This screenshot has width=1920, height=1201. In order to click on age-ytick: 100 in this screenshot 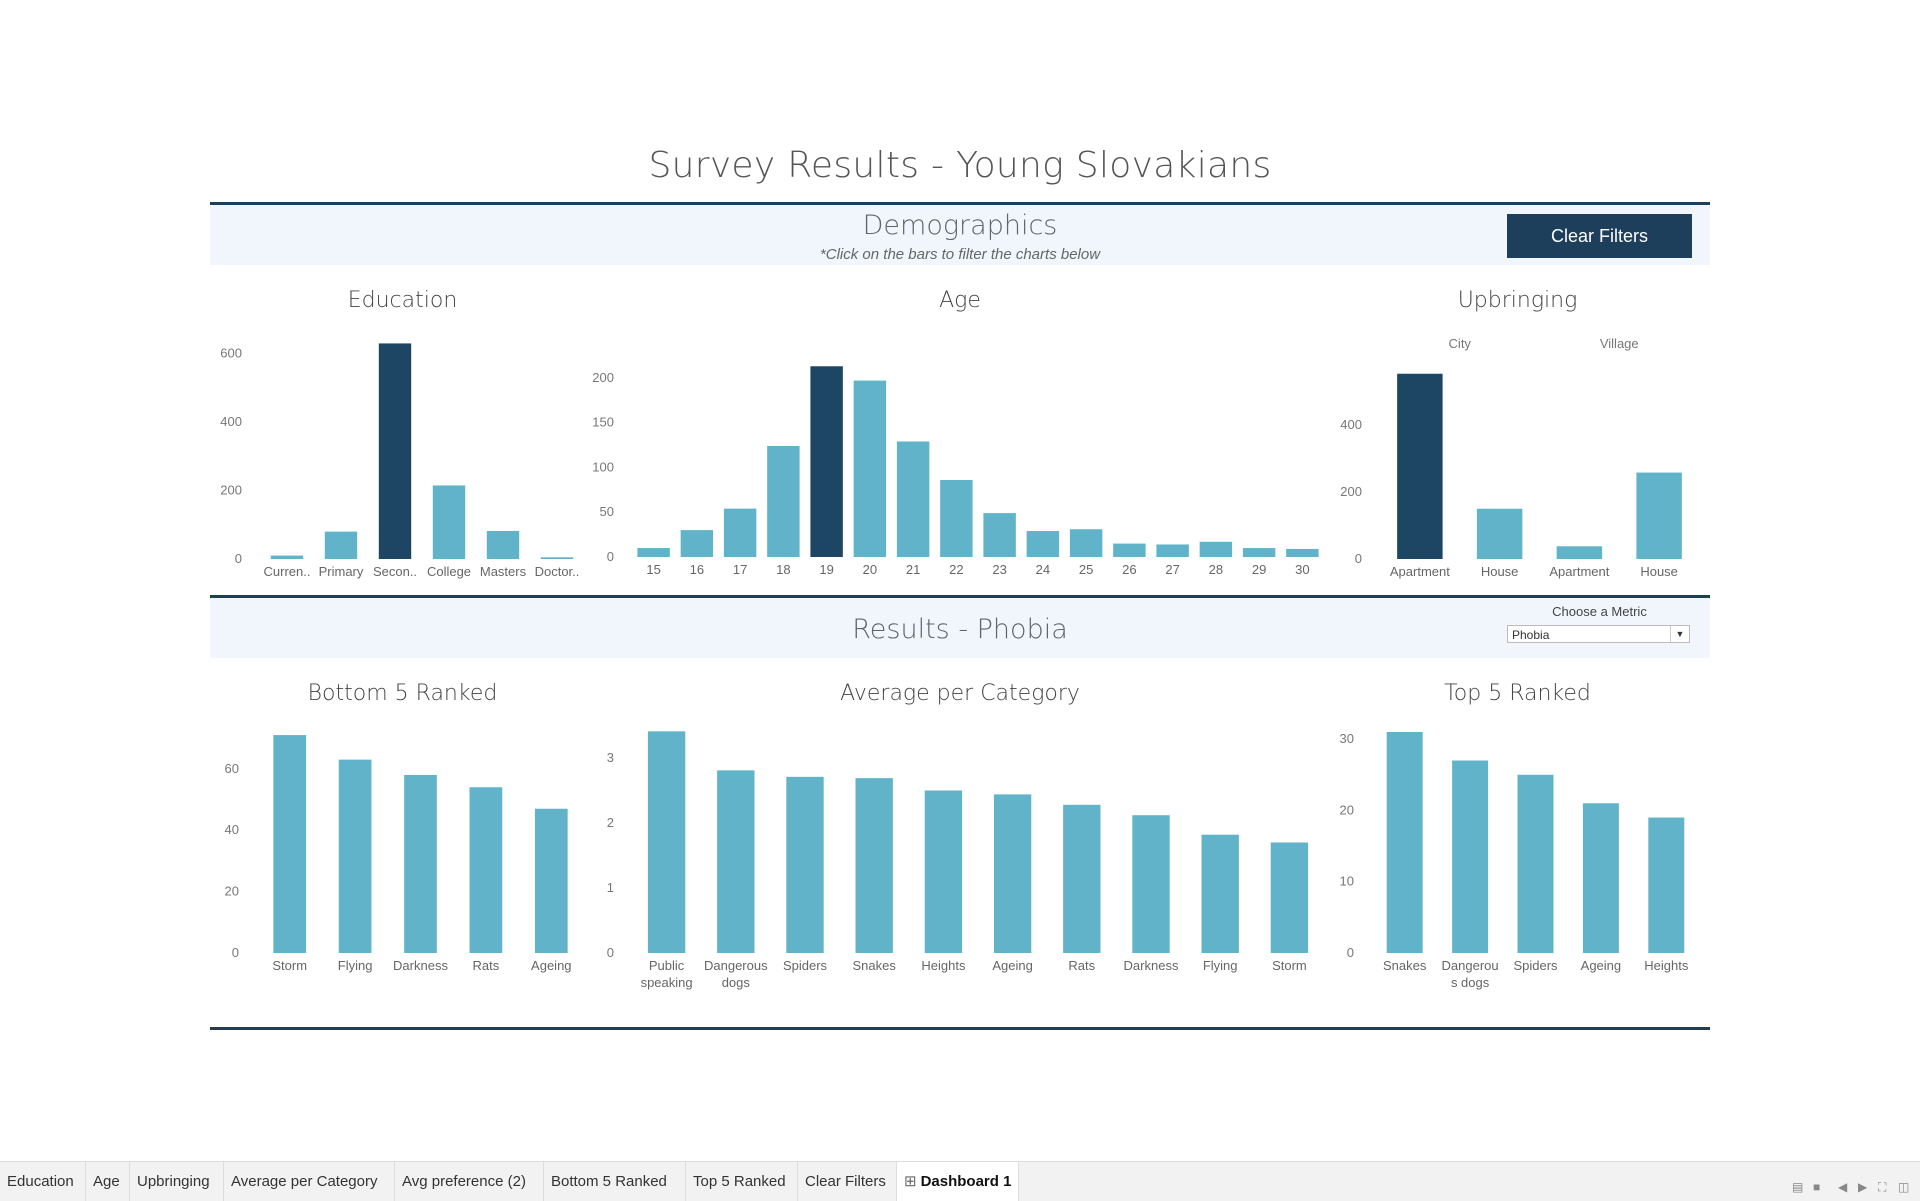, I will do `click(603, 466)`.